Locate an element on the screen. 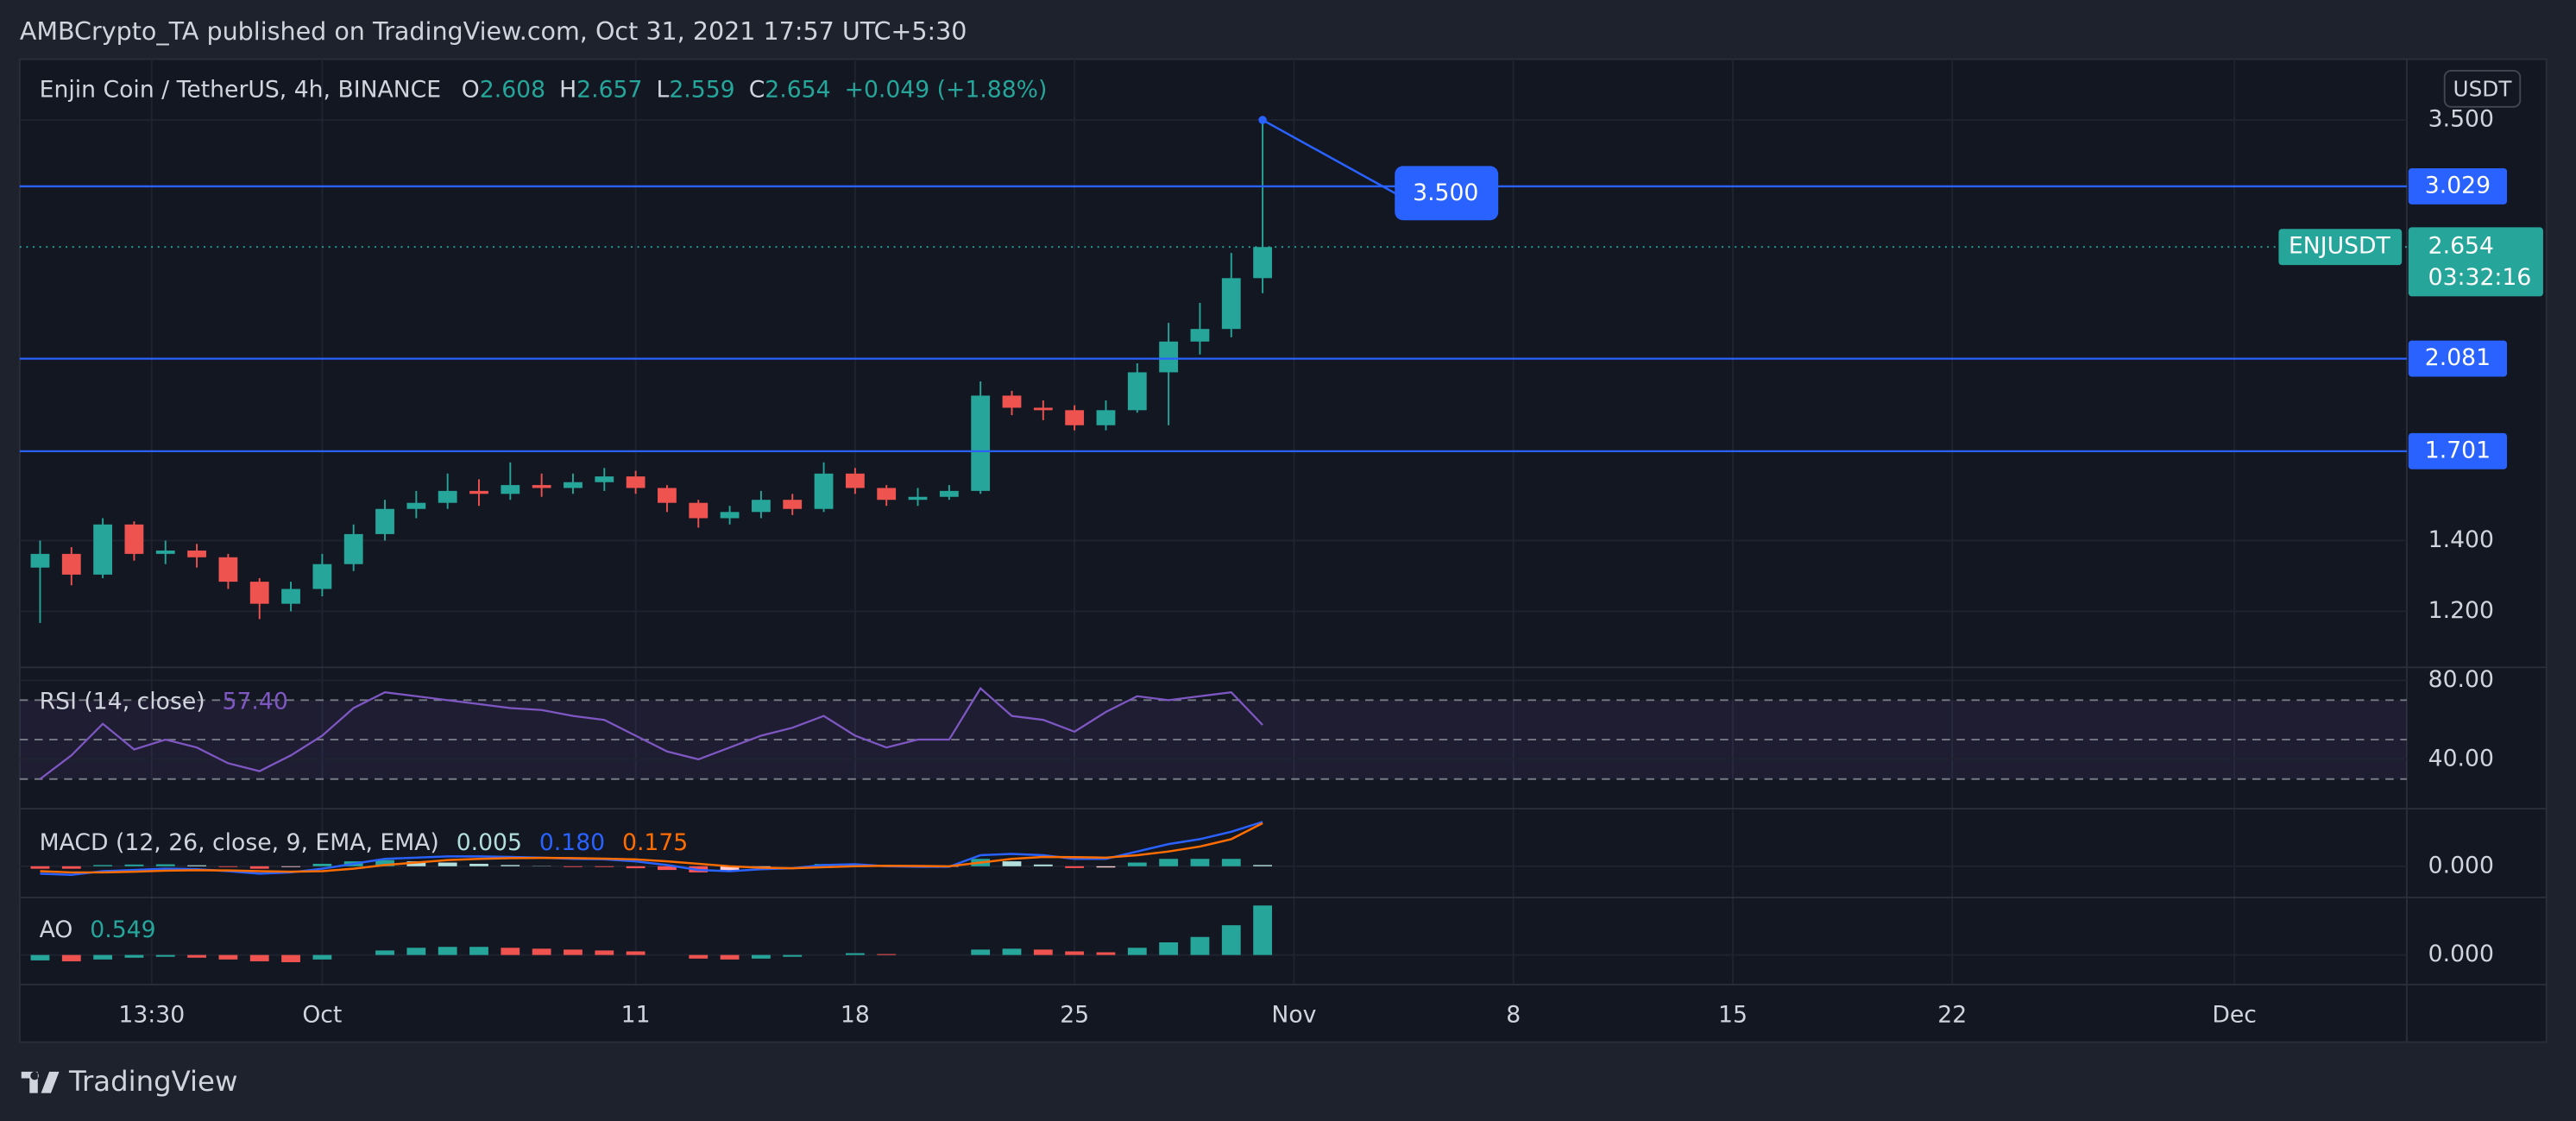 The height and width of the screenshot is (1121, 2576). currency-box is located at coordinates (2483, 88).